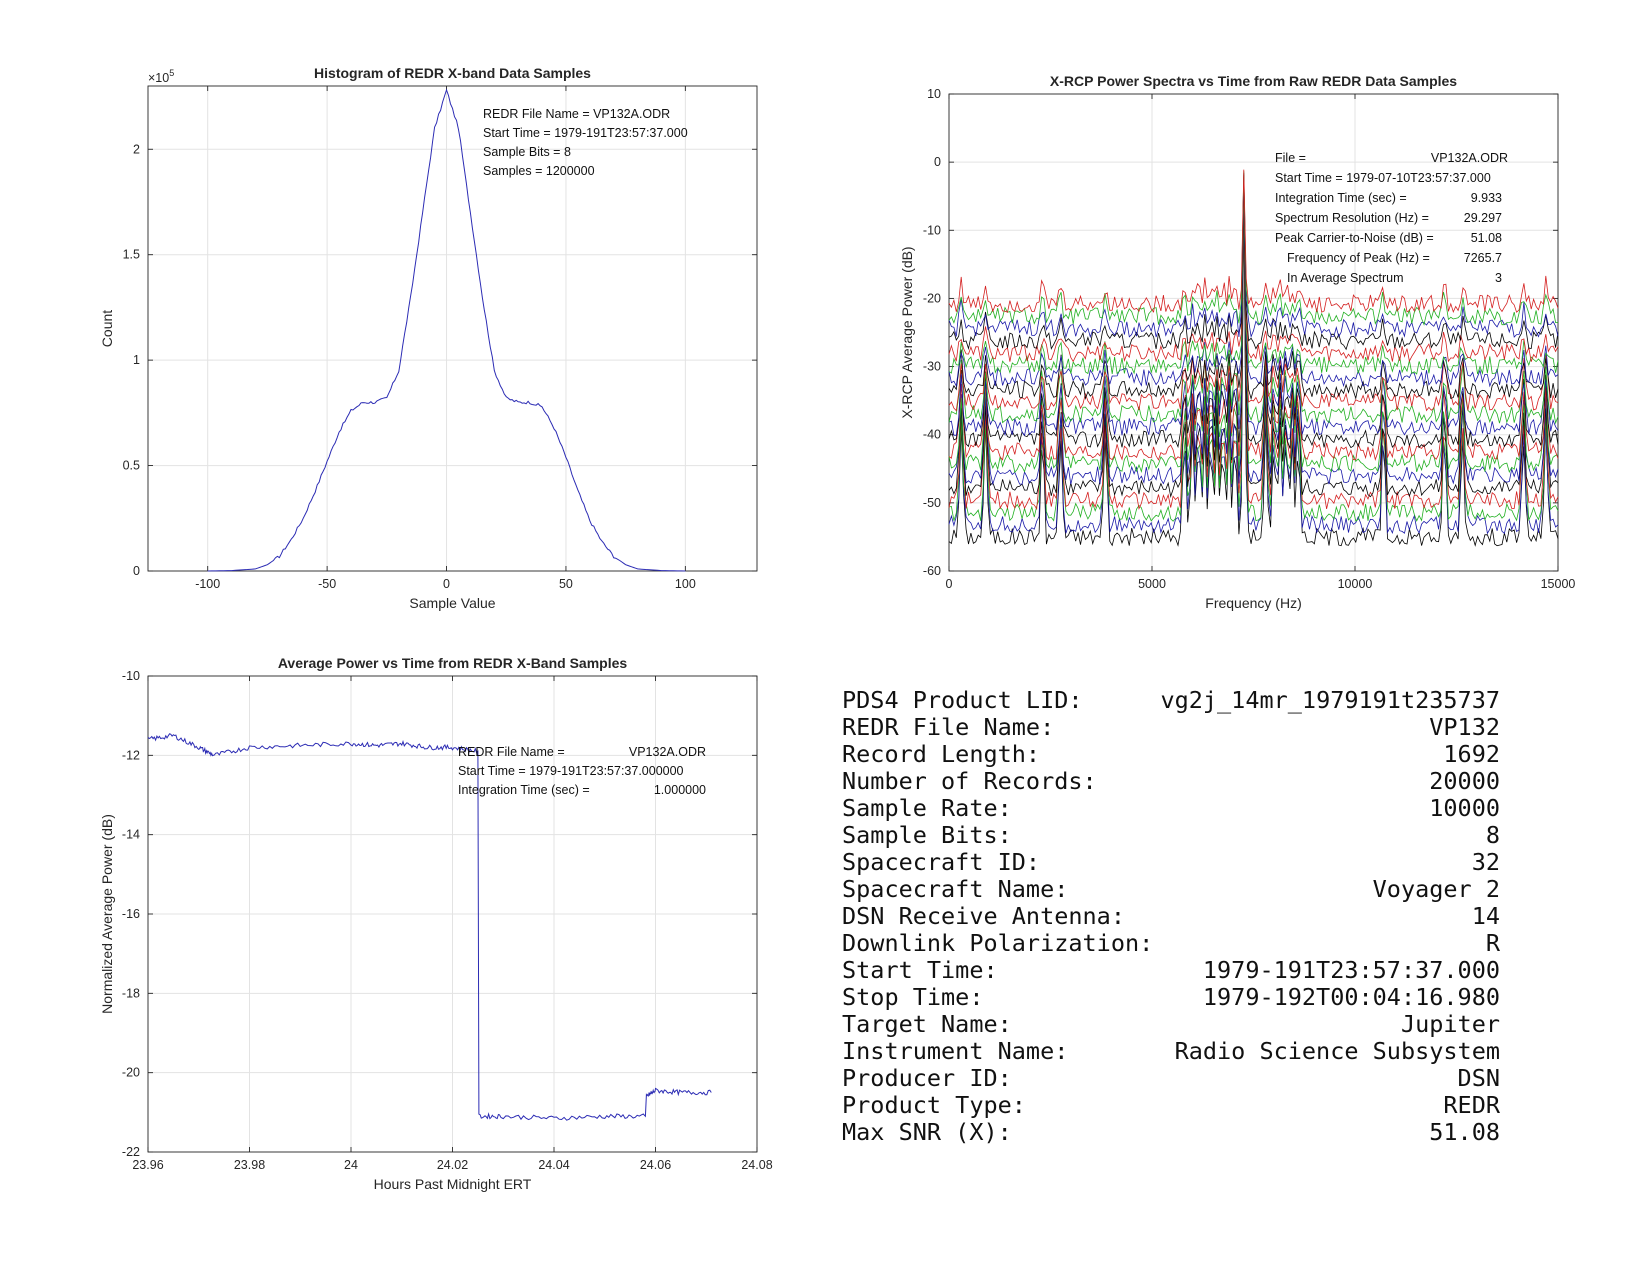  I want to click on x-tick-label: 24.02, so click(452, 1165).